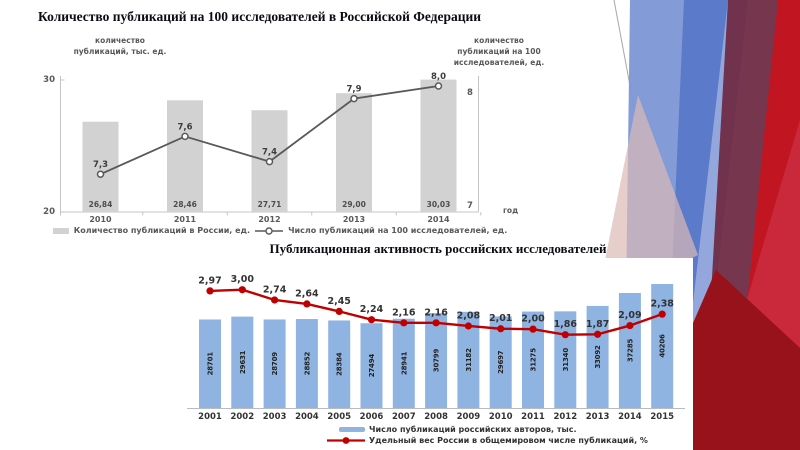 The height and width of the screenshot is (450, 800). Describe the element at coordinates (663, 346) in the screenshot. I see `svg-text: 40206` at that location.